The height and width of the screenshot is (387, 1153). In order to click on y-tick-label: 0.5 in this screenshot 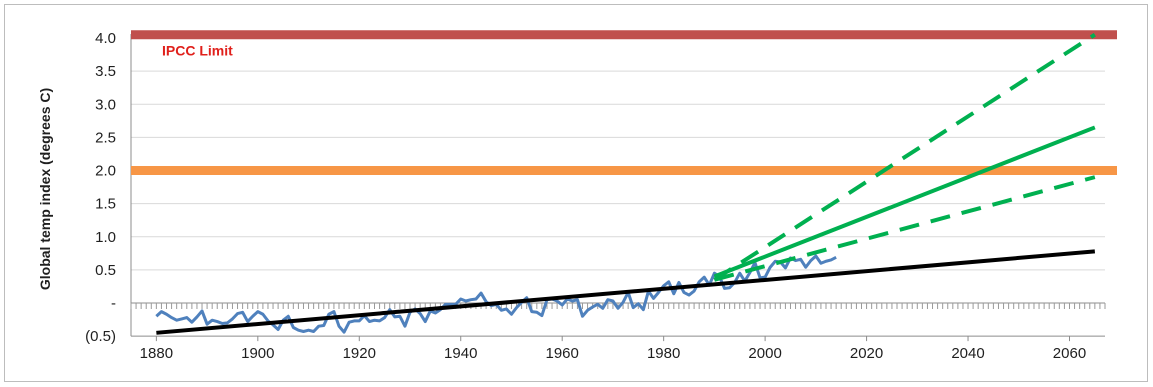, I will do `click(105, 270)`.